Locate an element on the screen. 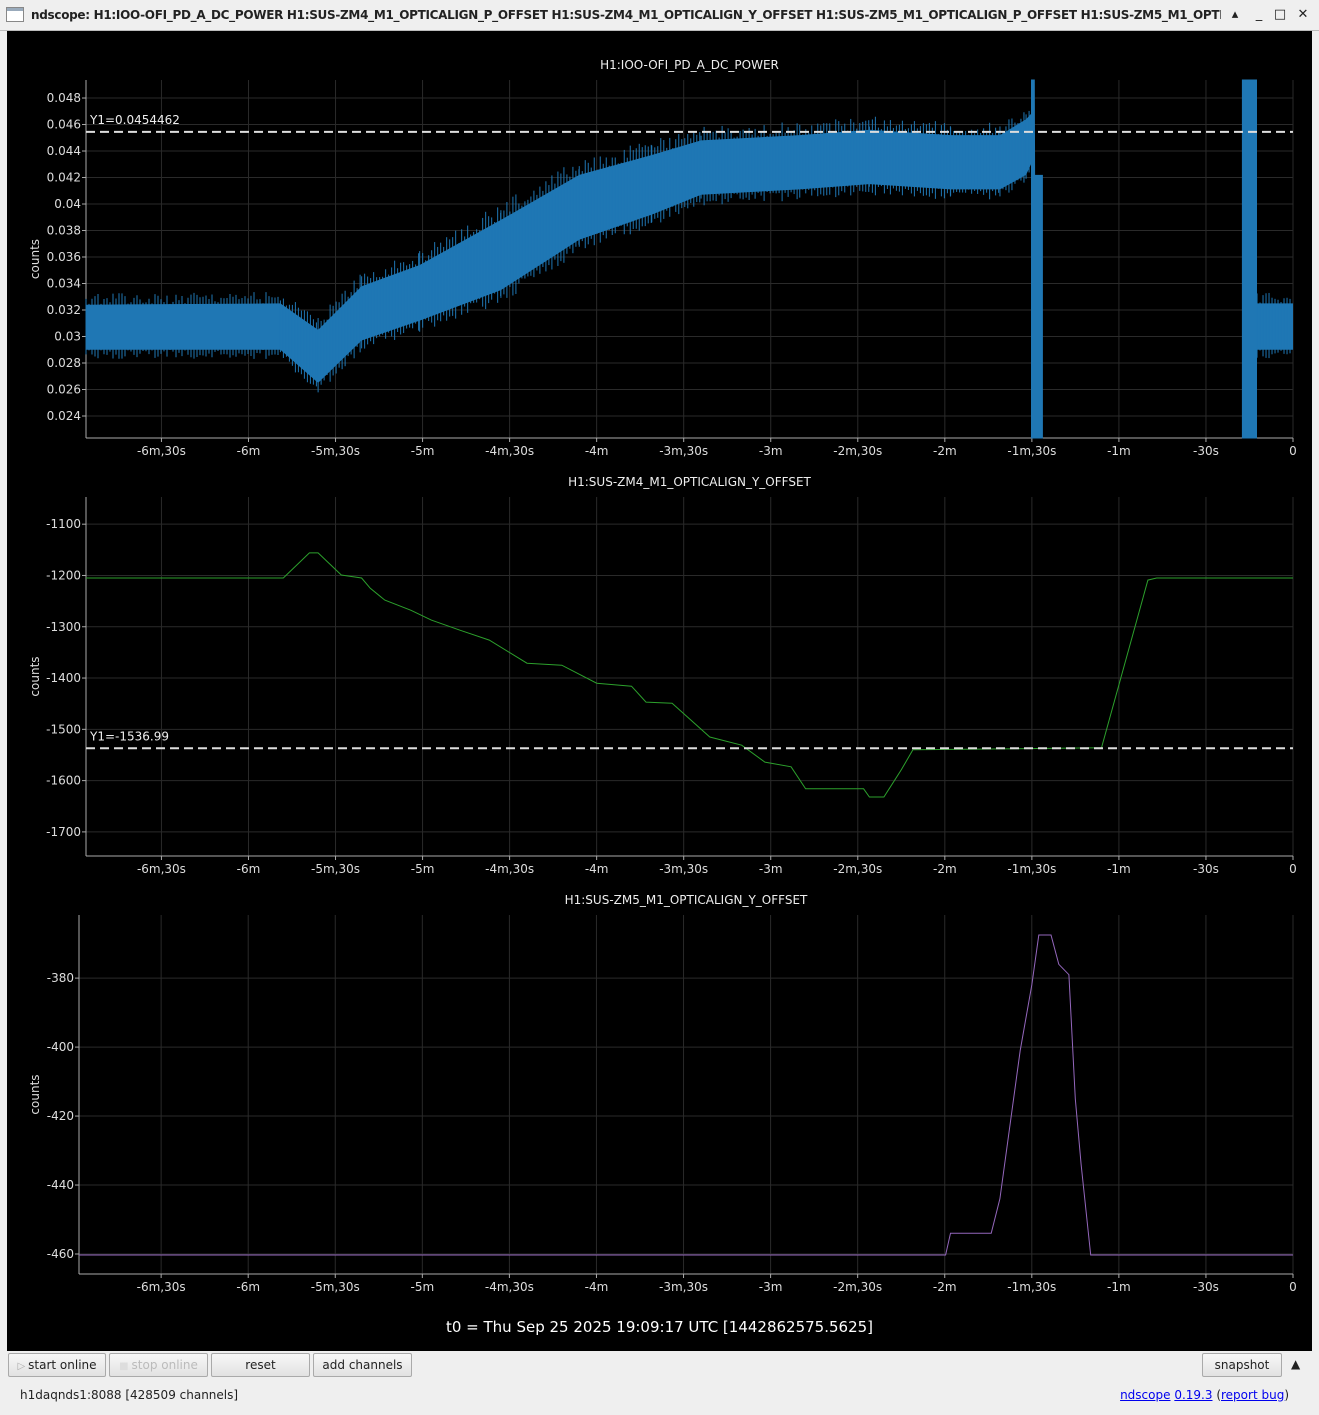 Image resolution: width=1319 pixels, height=1415 pixels. shade-button: ▴ is located at coordinates (1235, 14).